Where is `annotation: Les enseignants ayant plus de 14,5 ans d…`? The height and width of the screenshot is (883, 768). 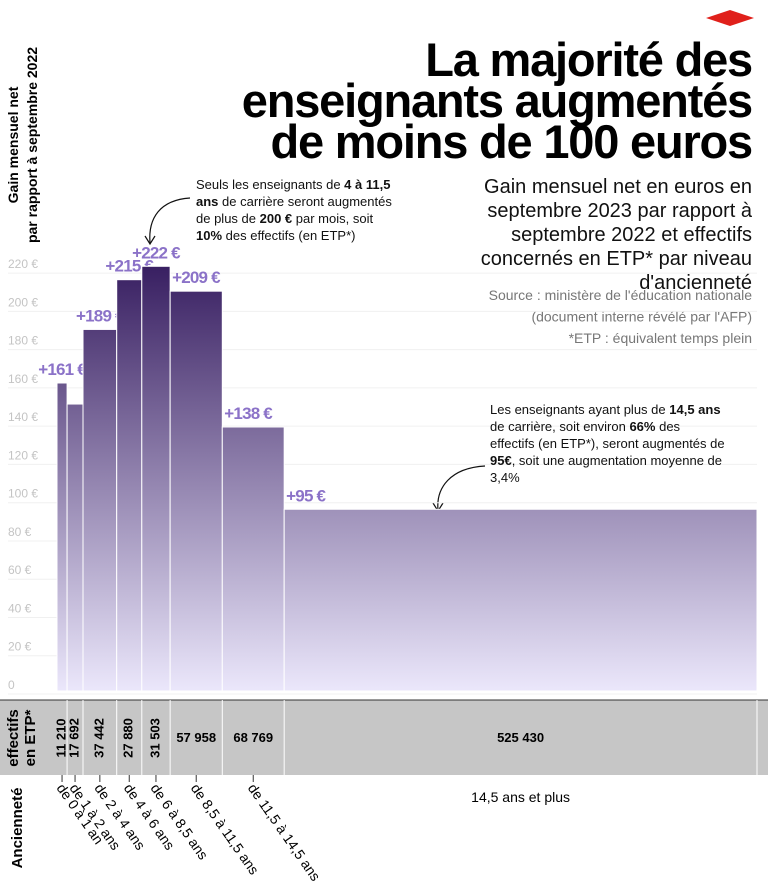 annotation: Les enseignants ayant plus de 14,5 ans d… is located at coordinates (607, 443).